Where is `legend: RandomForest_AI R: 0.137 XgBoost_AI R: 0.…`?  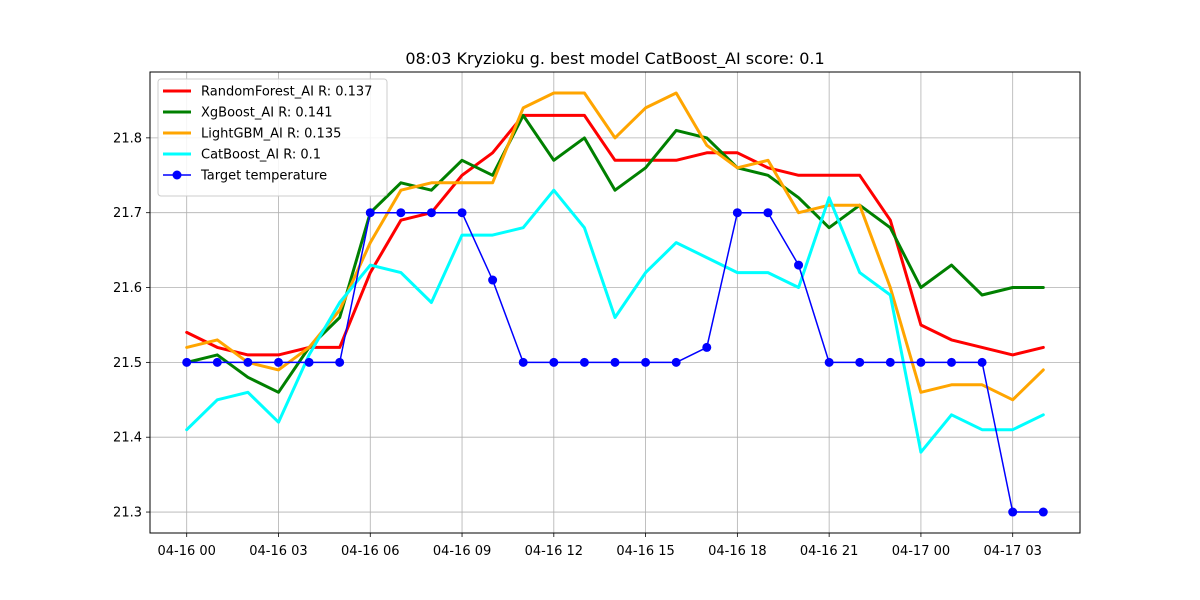
legend: RandomForest_AI R: 0.137 XgBoost_AI R: 0.… is located at coordinates (272, 137).